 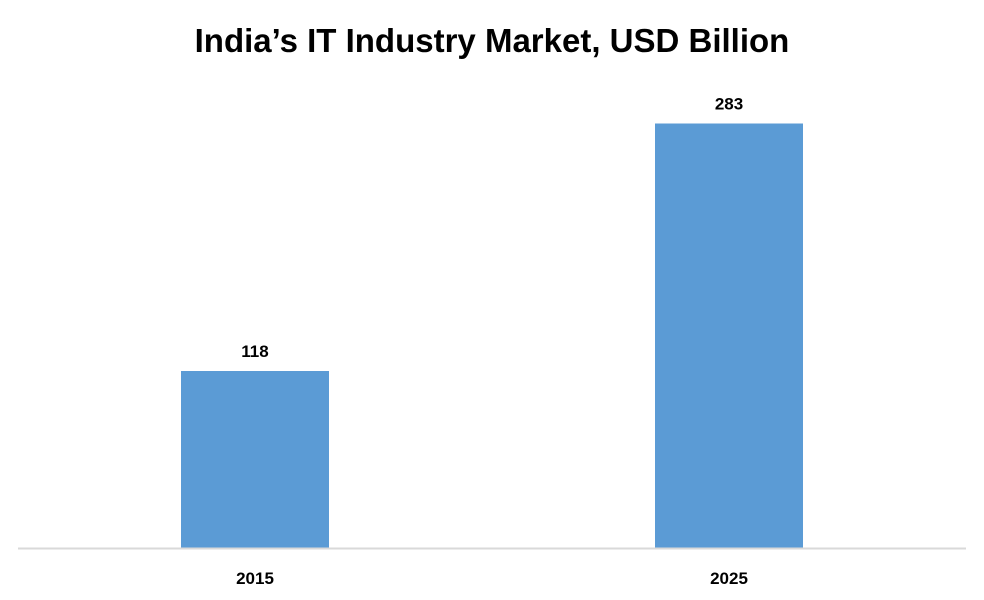 I want to click on x-tick-label-2015: 2015, so click(x=255, y=578).